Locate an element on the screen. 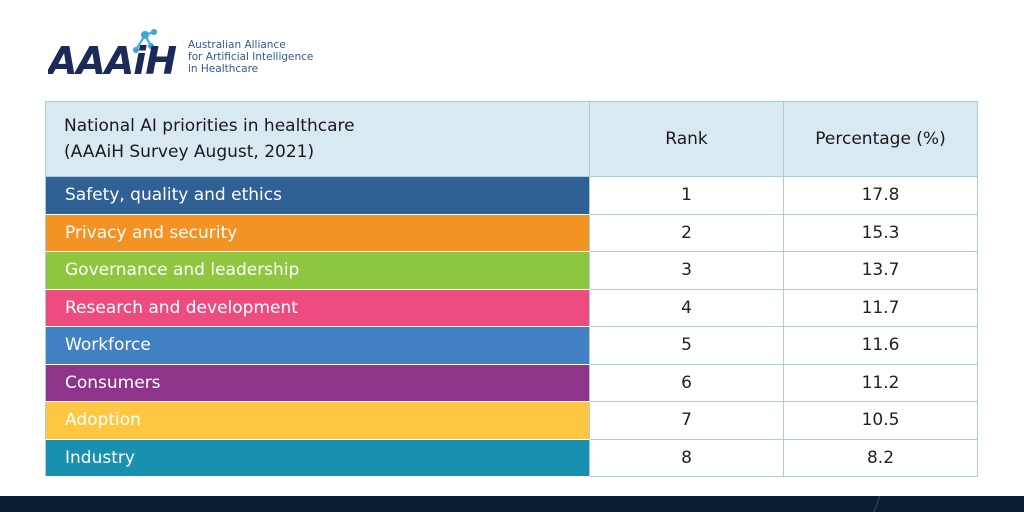 This screenshot has width=1024, height=512. rank-cell: 1 is located at coordinates (686, 195).